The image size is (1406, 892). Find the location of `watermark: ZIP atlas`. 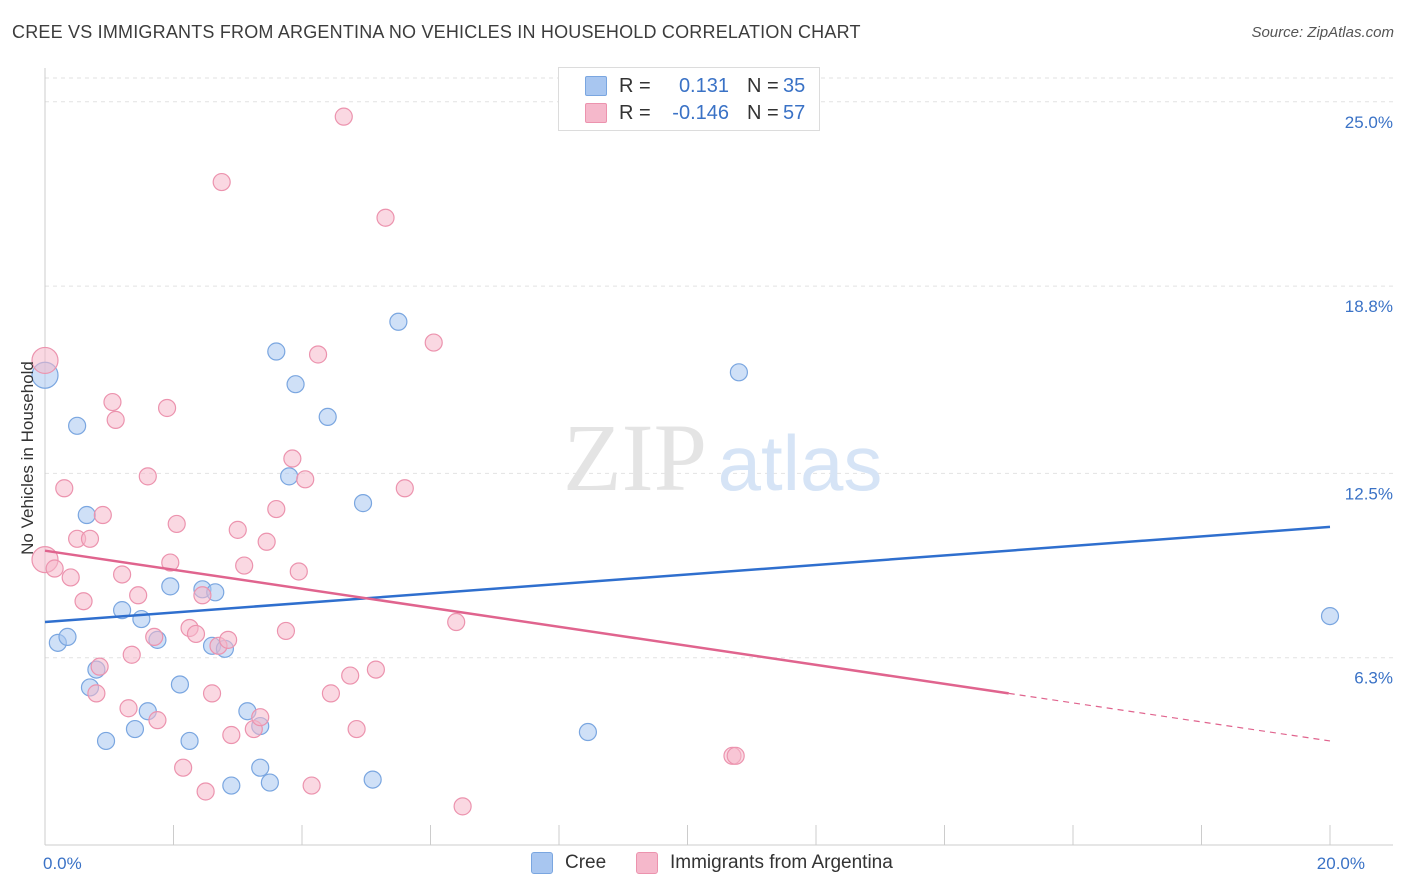

watermark: ZIP atlas is located at coordinates (722, 457).